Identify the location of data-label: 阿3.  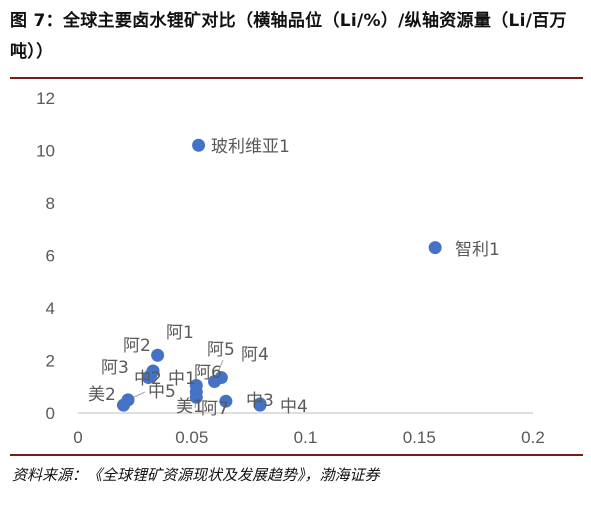
(115, 368).